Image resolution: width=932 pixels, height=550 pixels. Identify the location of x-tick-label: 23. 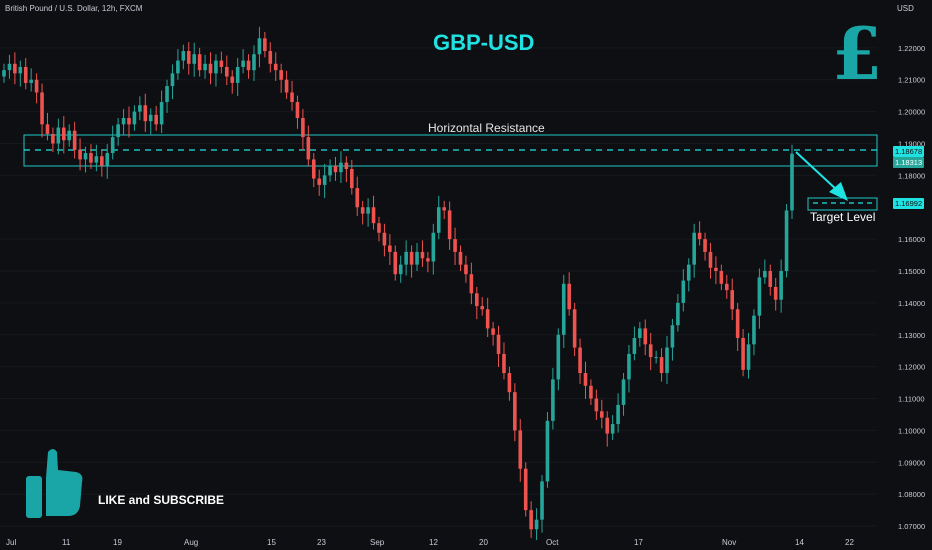
(321, 542).